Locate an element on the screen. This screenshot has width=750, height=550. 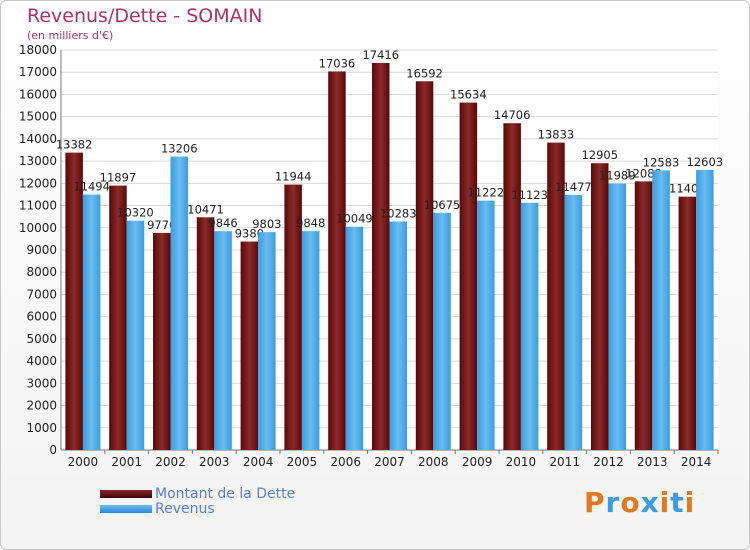
data-label-dette: 15634 is located at coordinates (468, 95).